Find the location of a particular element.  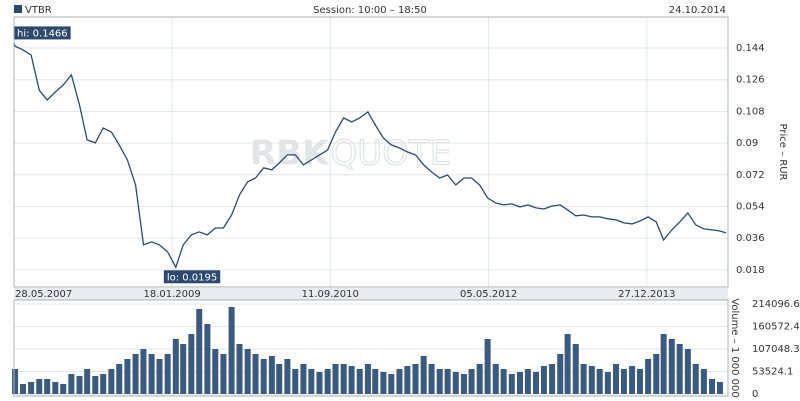

annotation-label: hi: 0.1466 is located at coordinates (42, 33).